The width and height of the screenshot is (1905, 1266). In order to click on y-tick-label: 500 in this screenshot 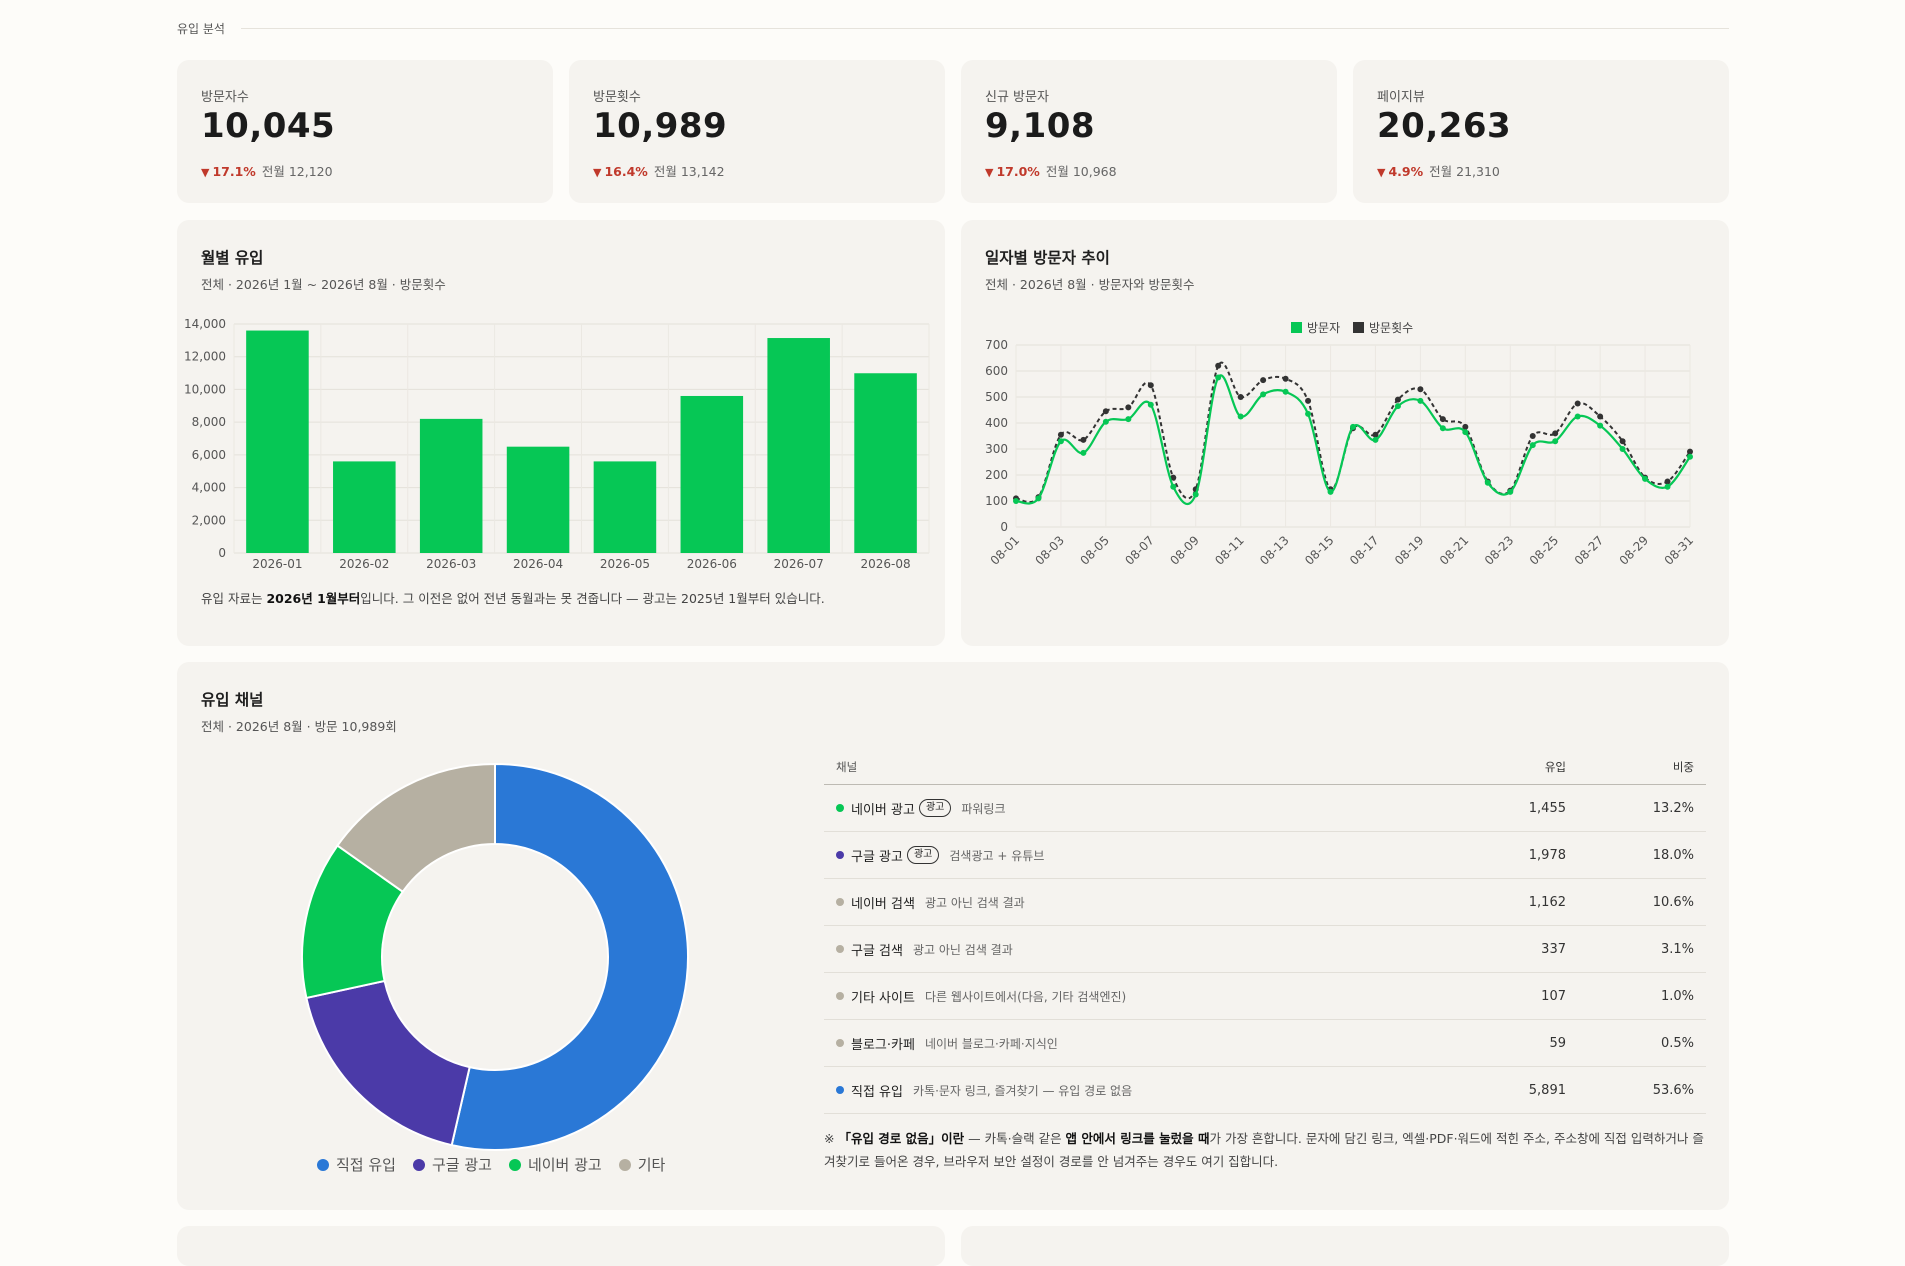, I will do `click(996, 397)`.